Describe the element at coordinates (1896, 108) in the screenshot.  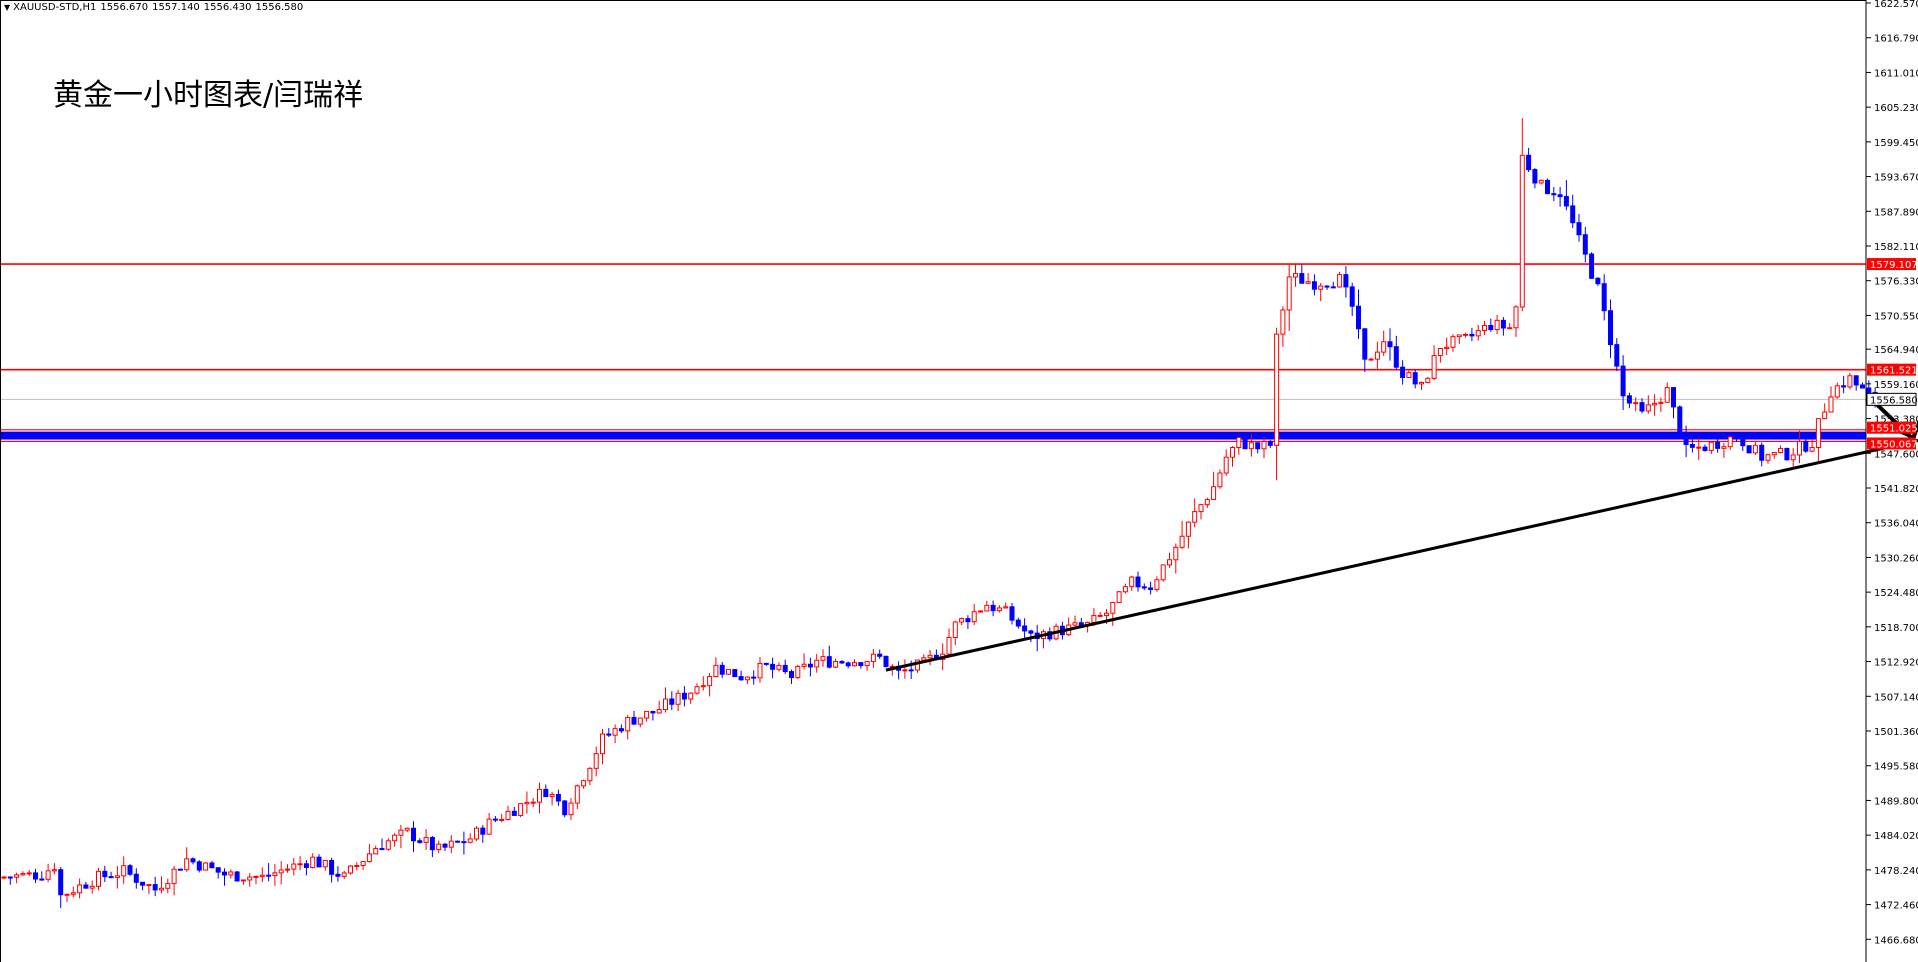
I see `y-tick-label: 1605.230` at that location.